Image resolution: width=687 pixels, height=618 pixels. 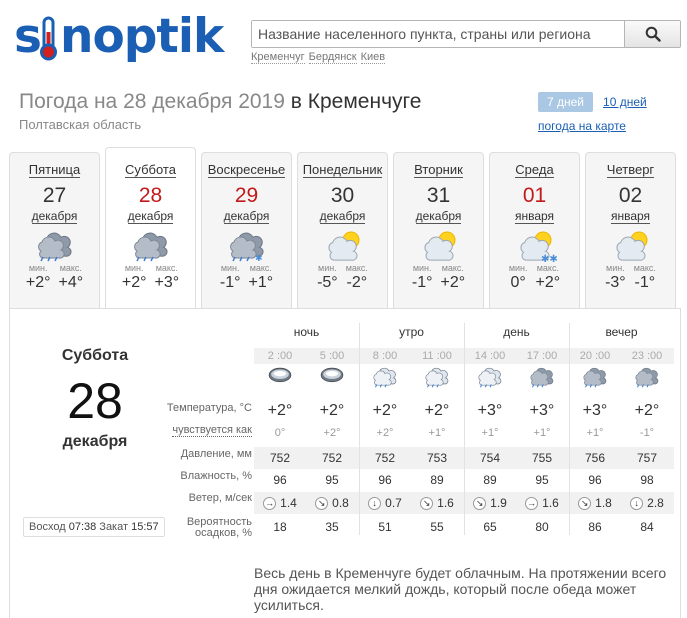 I want to click on day-temps: мин. +2° макс. +4°, so click(x=54, y=278).